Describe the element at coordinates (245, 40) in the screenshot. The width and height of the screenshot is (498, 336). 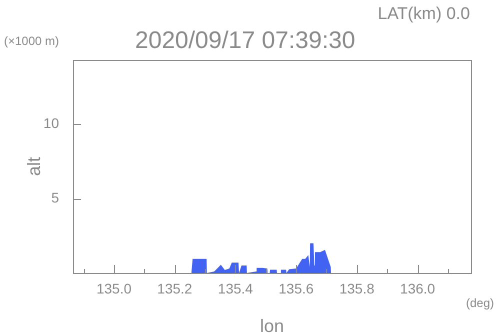
I see `chart-title: 2020/09/17 07:39:30` at that location.